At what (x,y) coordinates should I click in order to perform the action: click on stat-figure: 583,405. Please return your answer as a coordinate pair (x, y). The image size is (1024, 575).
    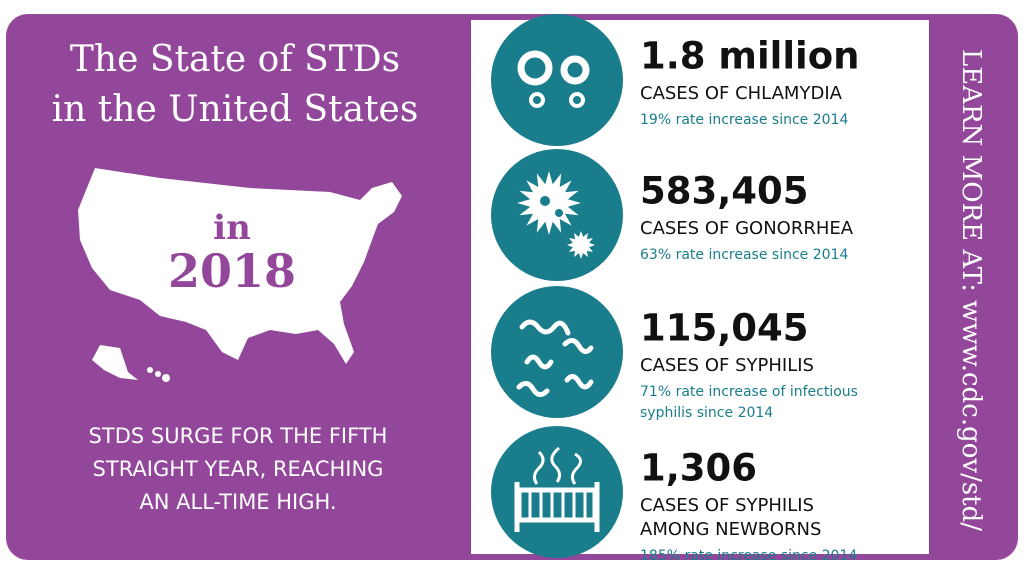
    Looking at the image, I should click on (724, 191).